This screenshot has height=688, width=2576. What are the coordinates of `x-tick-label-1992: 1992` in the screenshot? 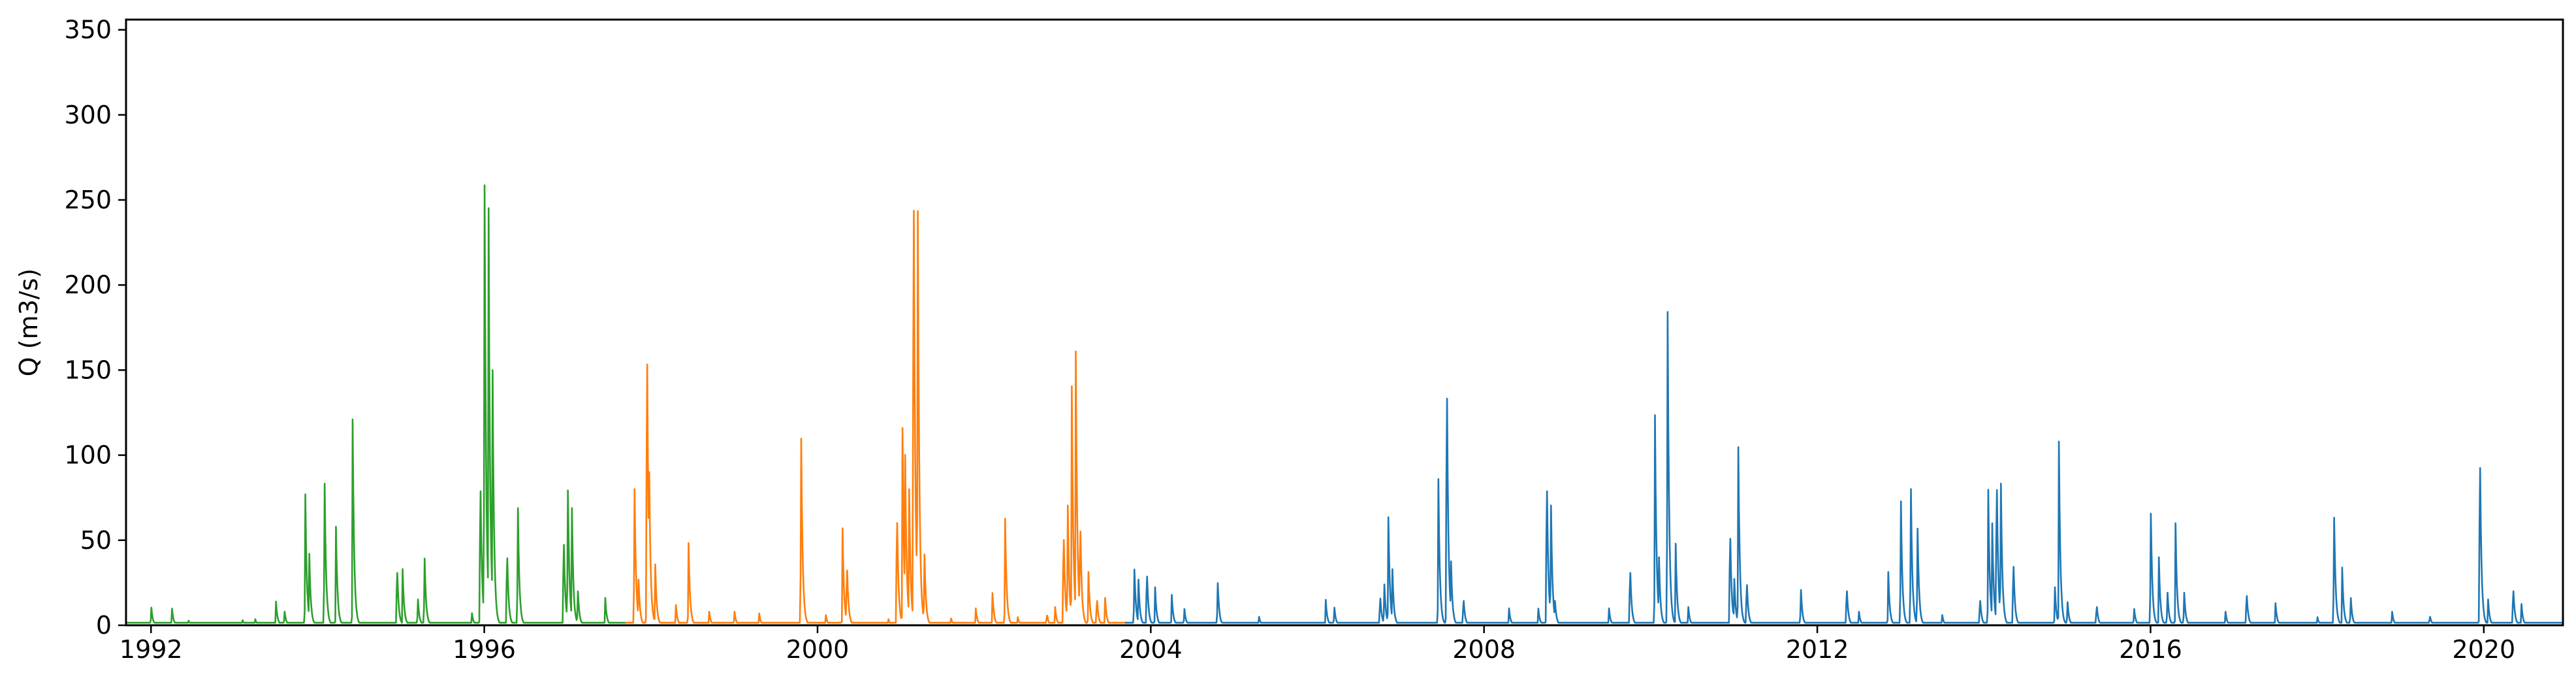 It's located at (151, 649).